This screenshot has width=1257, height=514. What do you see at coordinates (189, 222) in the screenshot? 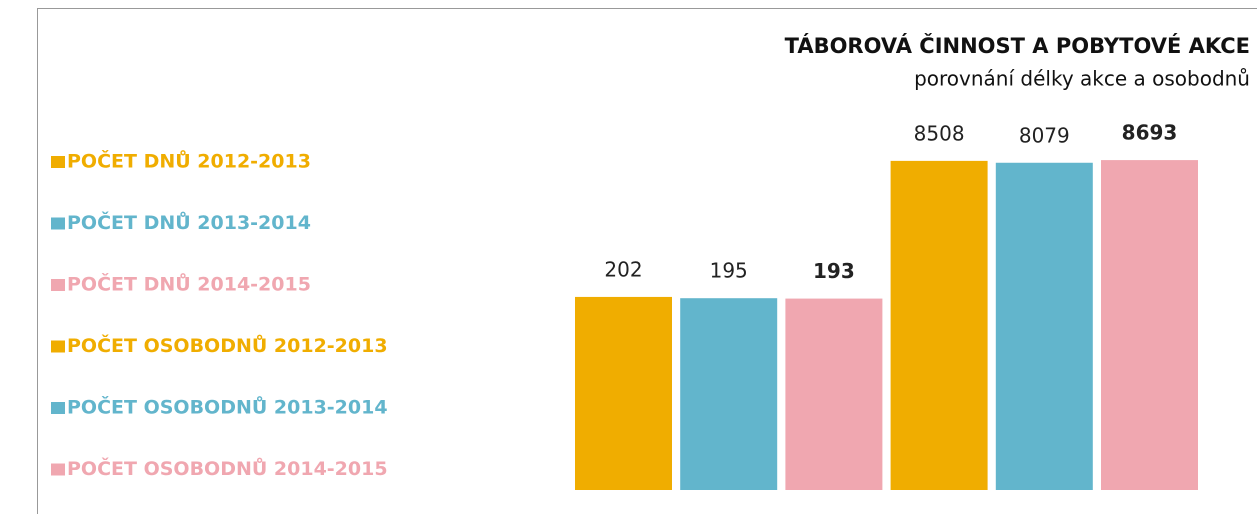
I see `legend-label: POČET DNŮ 2013-2014` at bounding box center [189, 222].